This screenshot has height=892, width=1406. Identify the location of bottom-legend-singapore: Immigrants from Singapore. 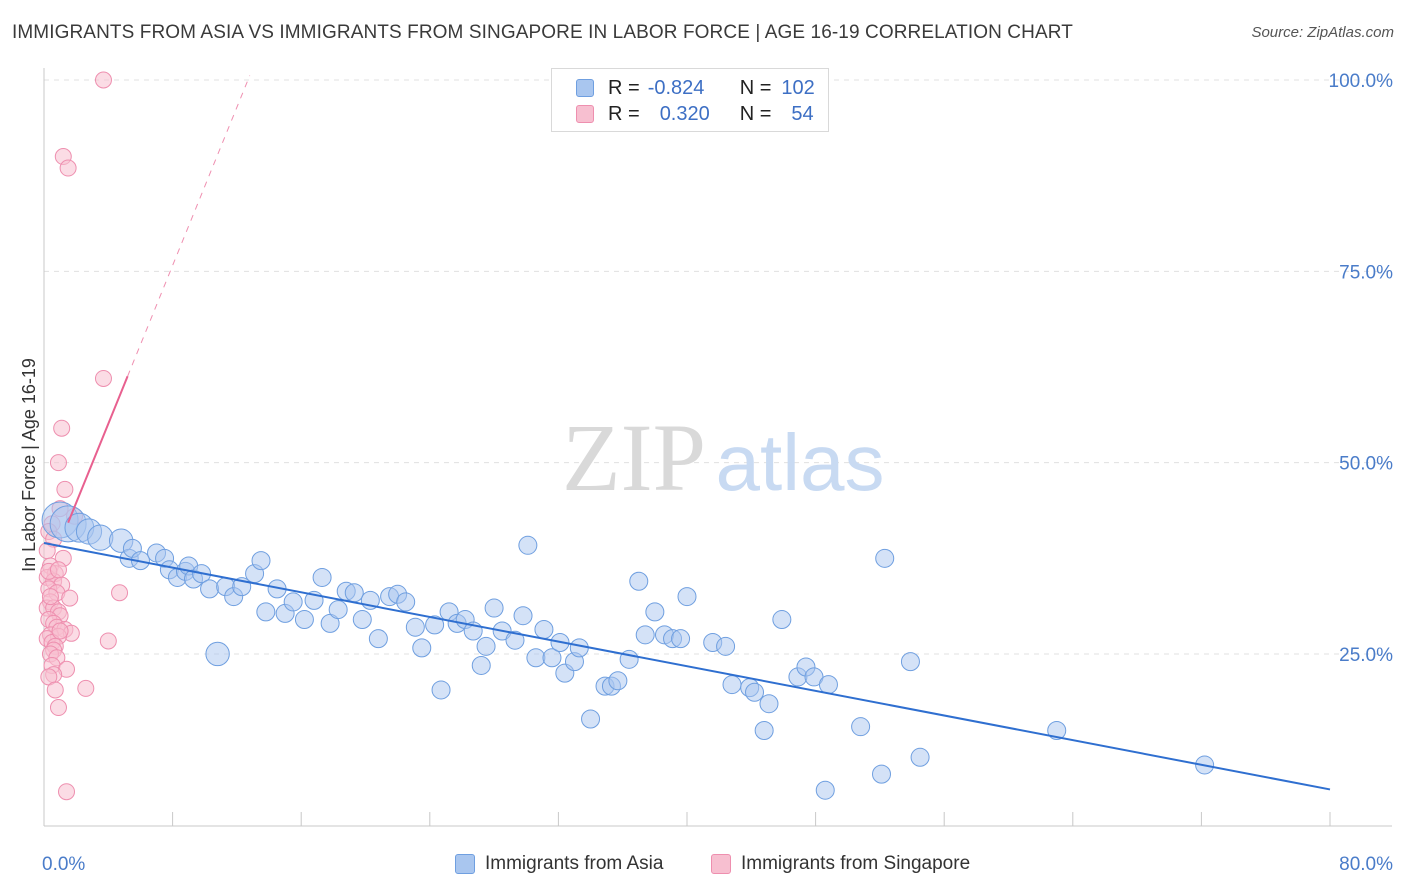
(840, 864).